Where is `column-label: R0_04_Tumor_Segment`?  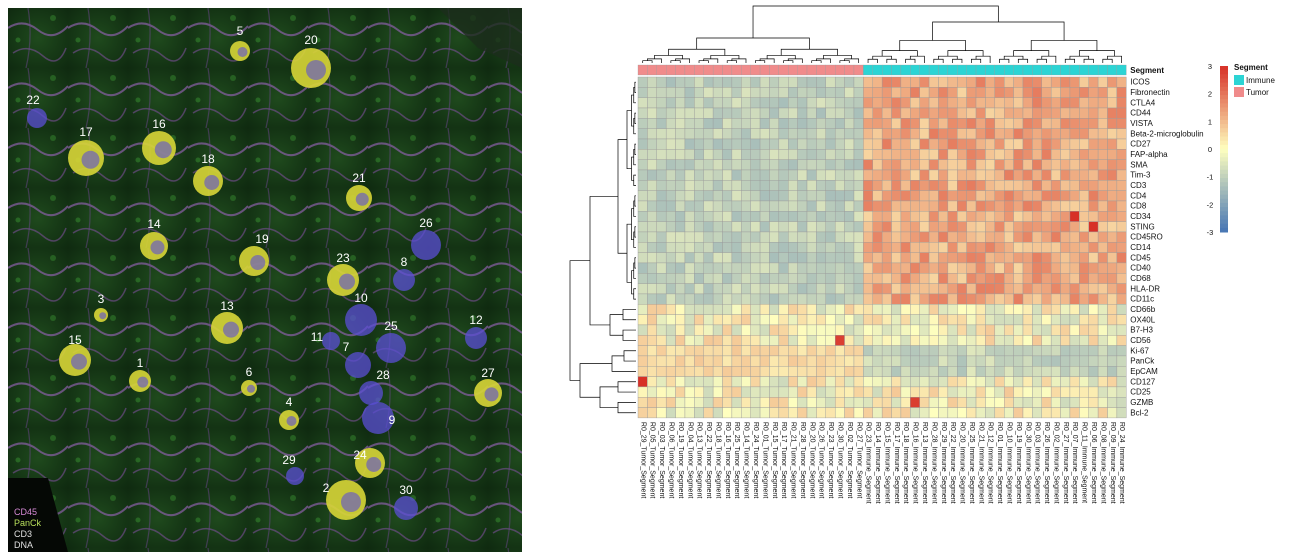 column-label: R0_04_Tumor_Segment is located at coordinates (689, 460).